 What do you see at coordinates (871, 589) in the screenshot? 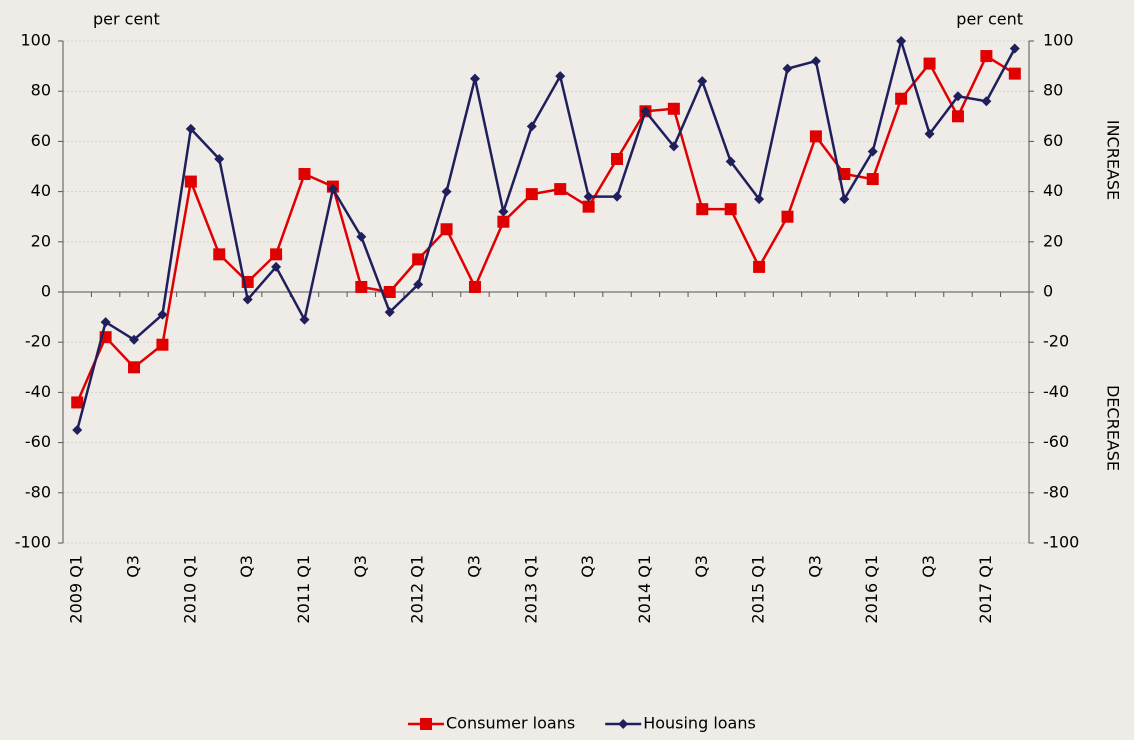
I see `x-tick-label: 2016 Q1` at bounding box center [871, 589].